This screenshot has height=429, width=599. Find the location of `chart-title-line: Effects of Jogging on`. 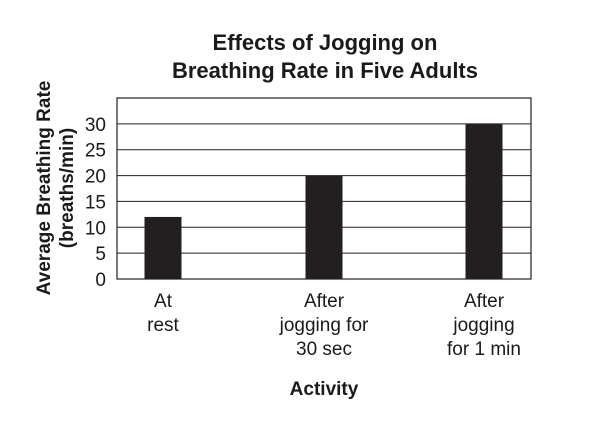

chart-title-line: Effects of Jogging on is located at coordinates (325, 42).